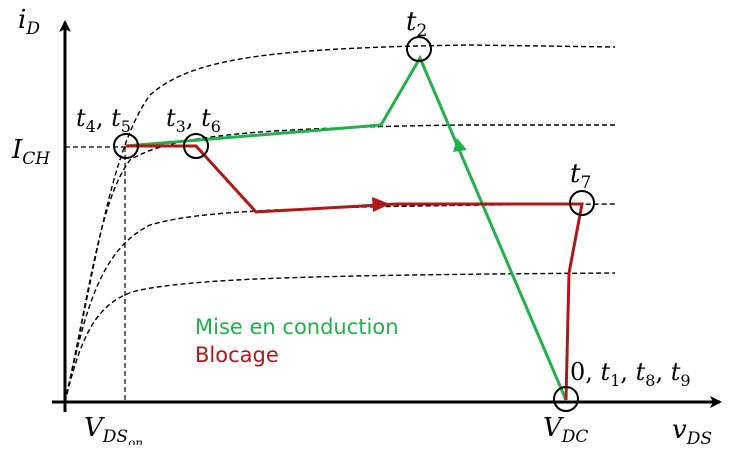 The height and width of the screenshot is (449, 746). What do you see at coordinates (630, 374) in the screenshot?
I see `origin-t1-t8-t9-label: 0, t1, t8, t9` at bounding box center [630, 374].